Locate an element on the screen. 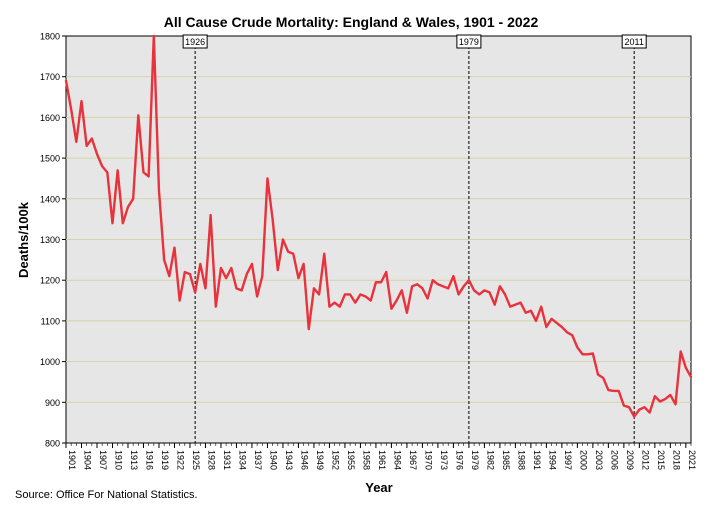 The width and height of the screenshot is (708, 529). x-tick-label: 1907 is located at coordinates (103, 460).